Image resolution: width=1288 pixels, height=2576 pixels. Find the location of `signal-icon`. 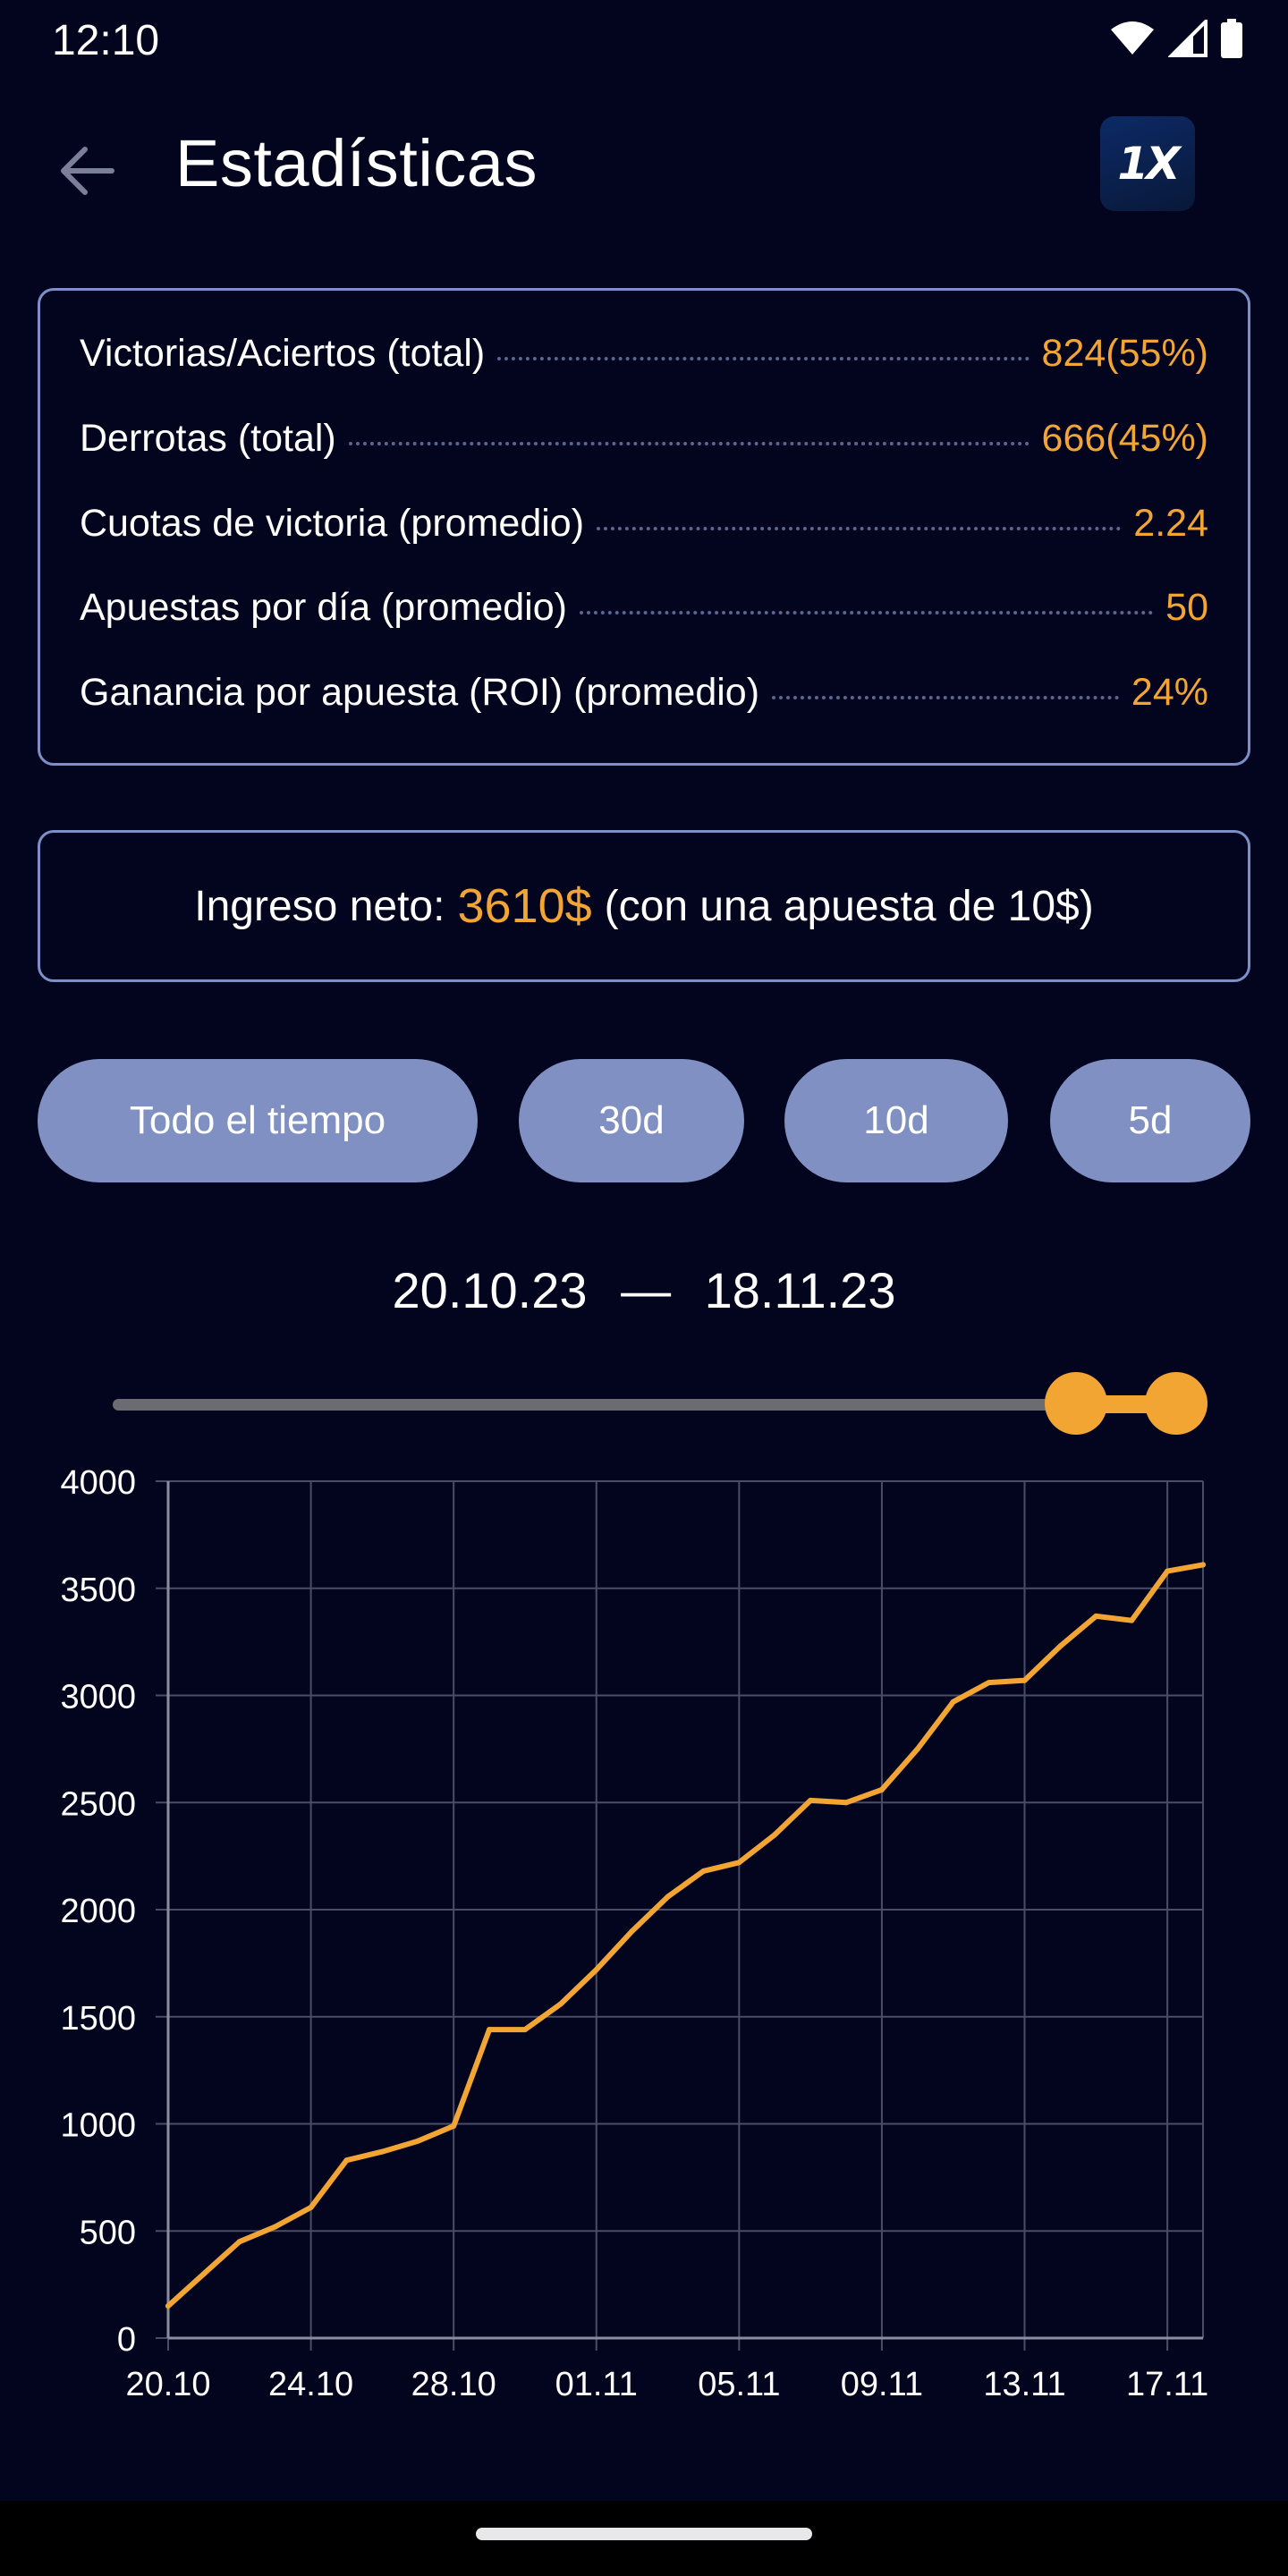

signal-icon is located at coordinates (1188, 38).